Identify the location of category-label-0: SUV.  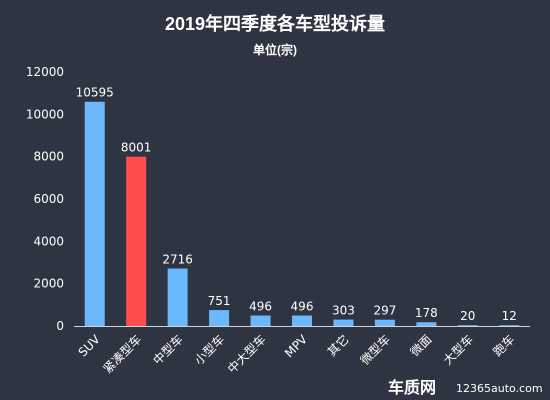
(90, 346).